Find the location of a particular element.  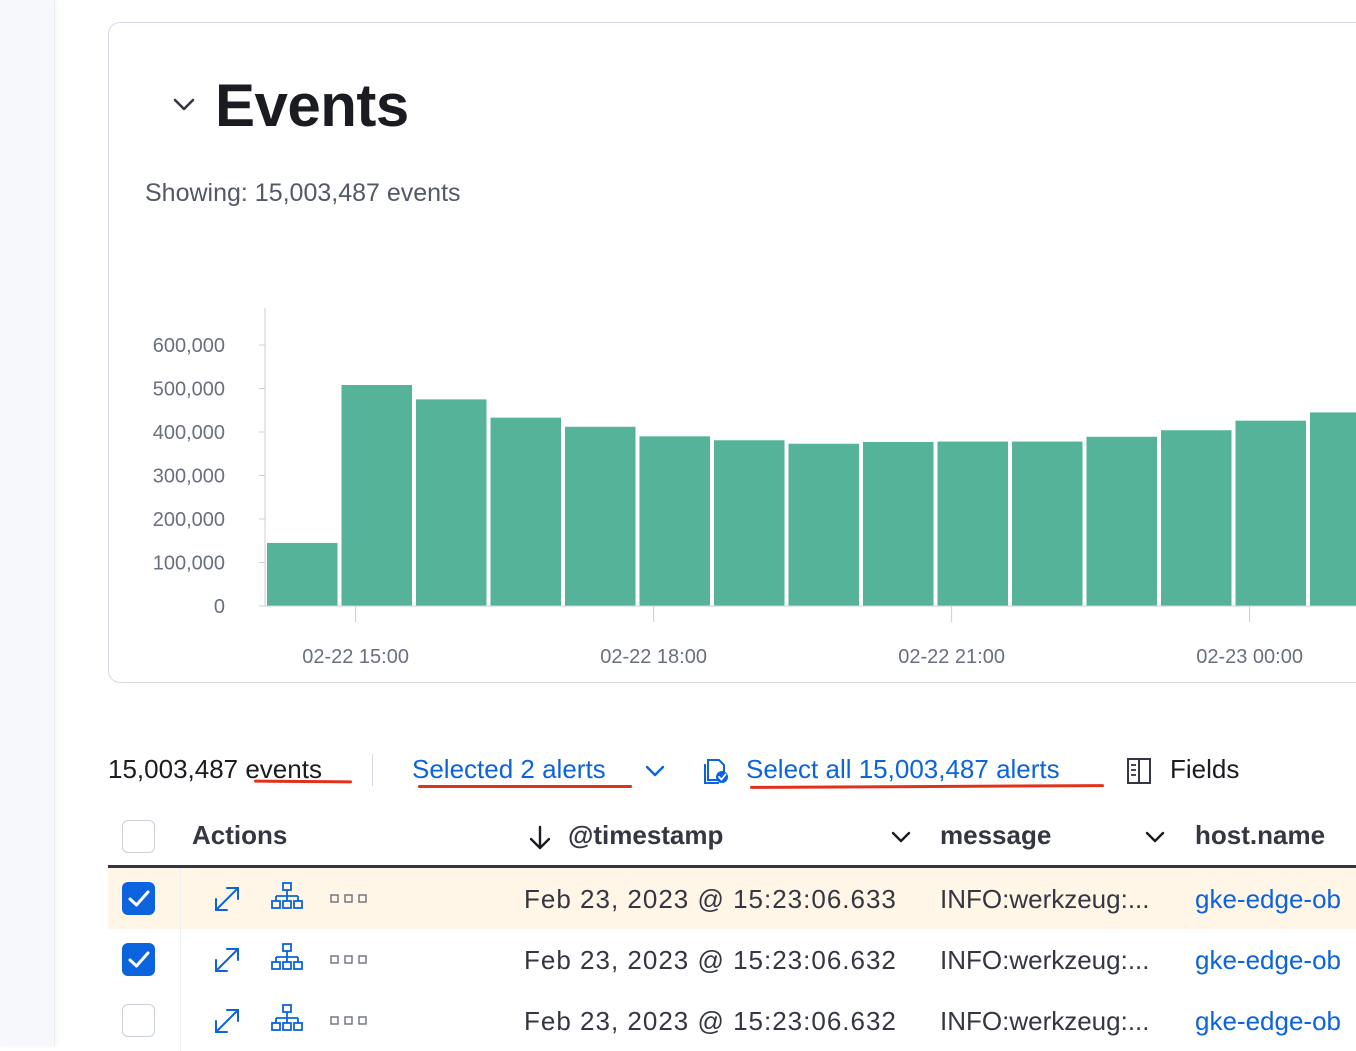

grid-header: Actions @timestamp message host.name is located at coordinates (732, 837).